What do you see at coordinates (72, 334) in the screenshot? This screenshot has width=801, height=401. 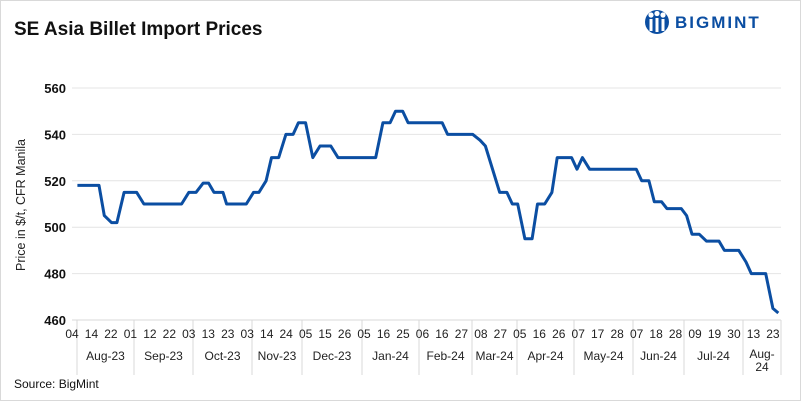 I see `x-tick-label: 04` at bounding box center [72, 334].